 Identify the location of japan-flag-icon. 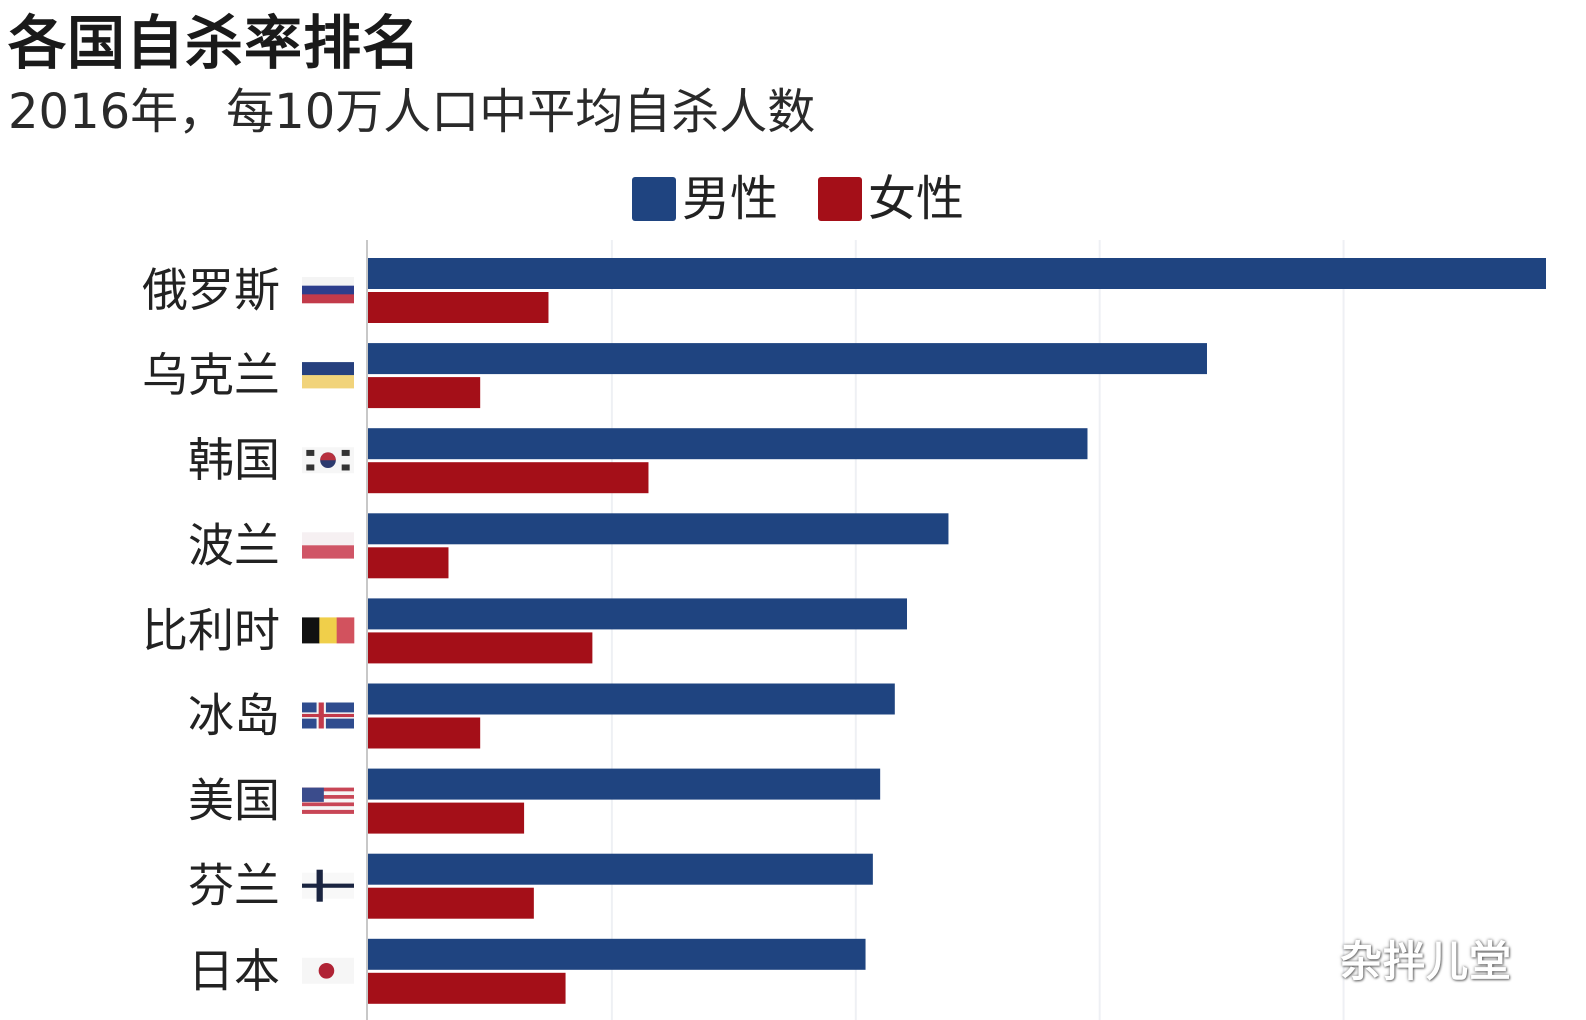
(328, 970).